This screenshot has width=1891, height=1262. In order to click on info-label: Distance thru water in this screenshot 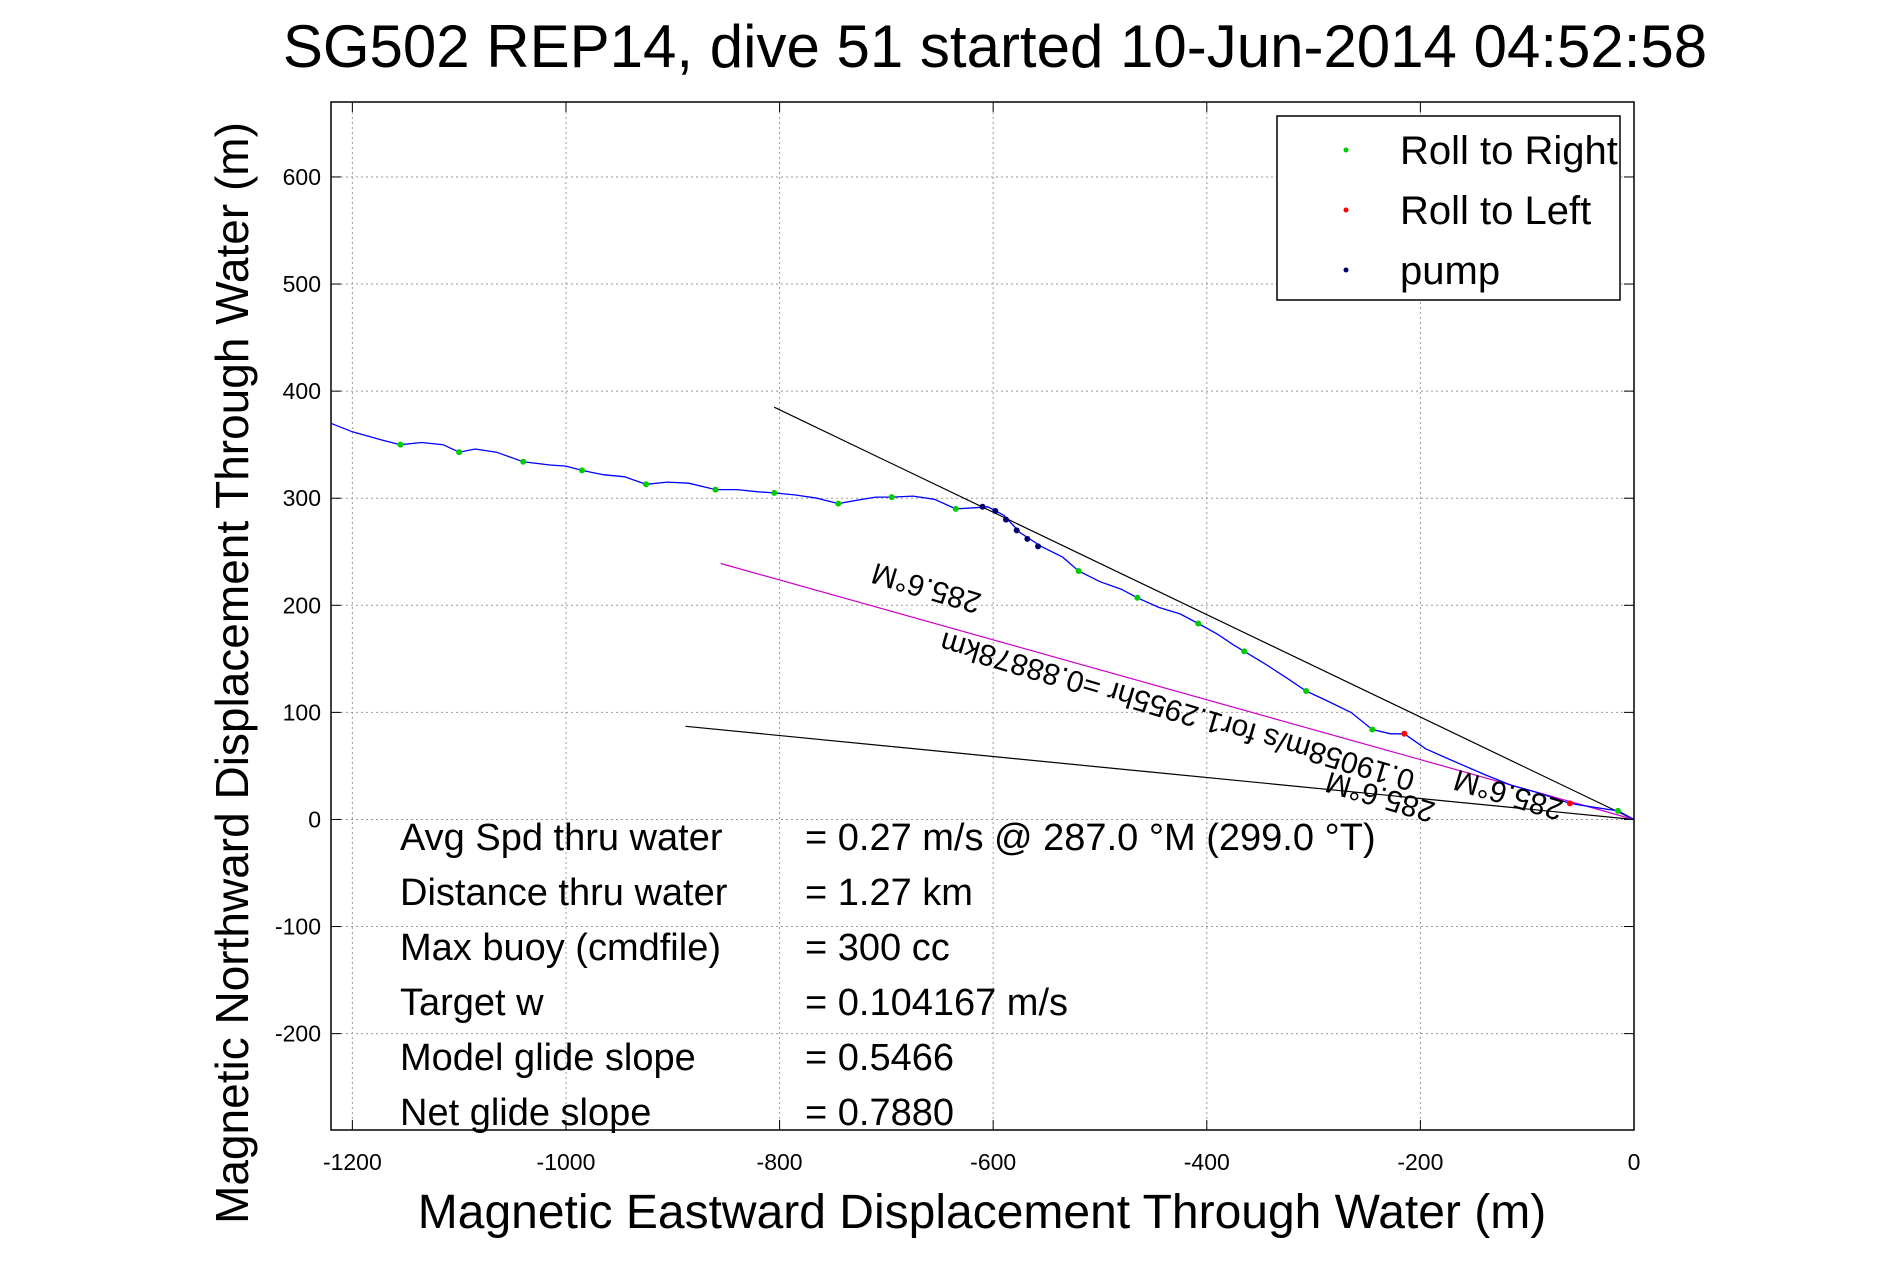, I will do `click(564, 893)`.